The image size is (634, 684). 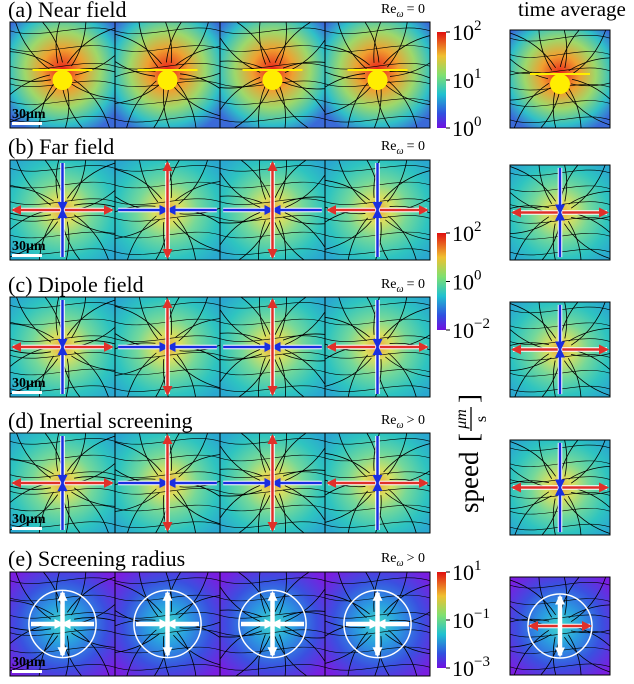 I want to click on tick-exp: −2, so click(x=482, y=324).